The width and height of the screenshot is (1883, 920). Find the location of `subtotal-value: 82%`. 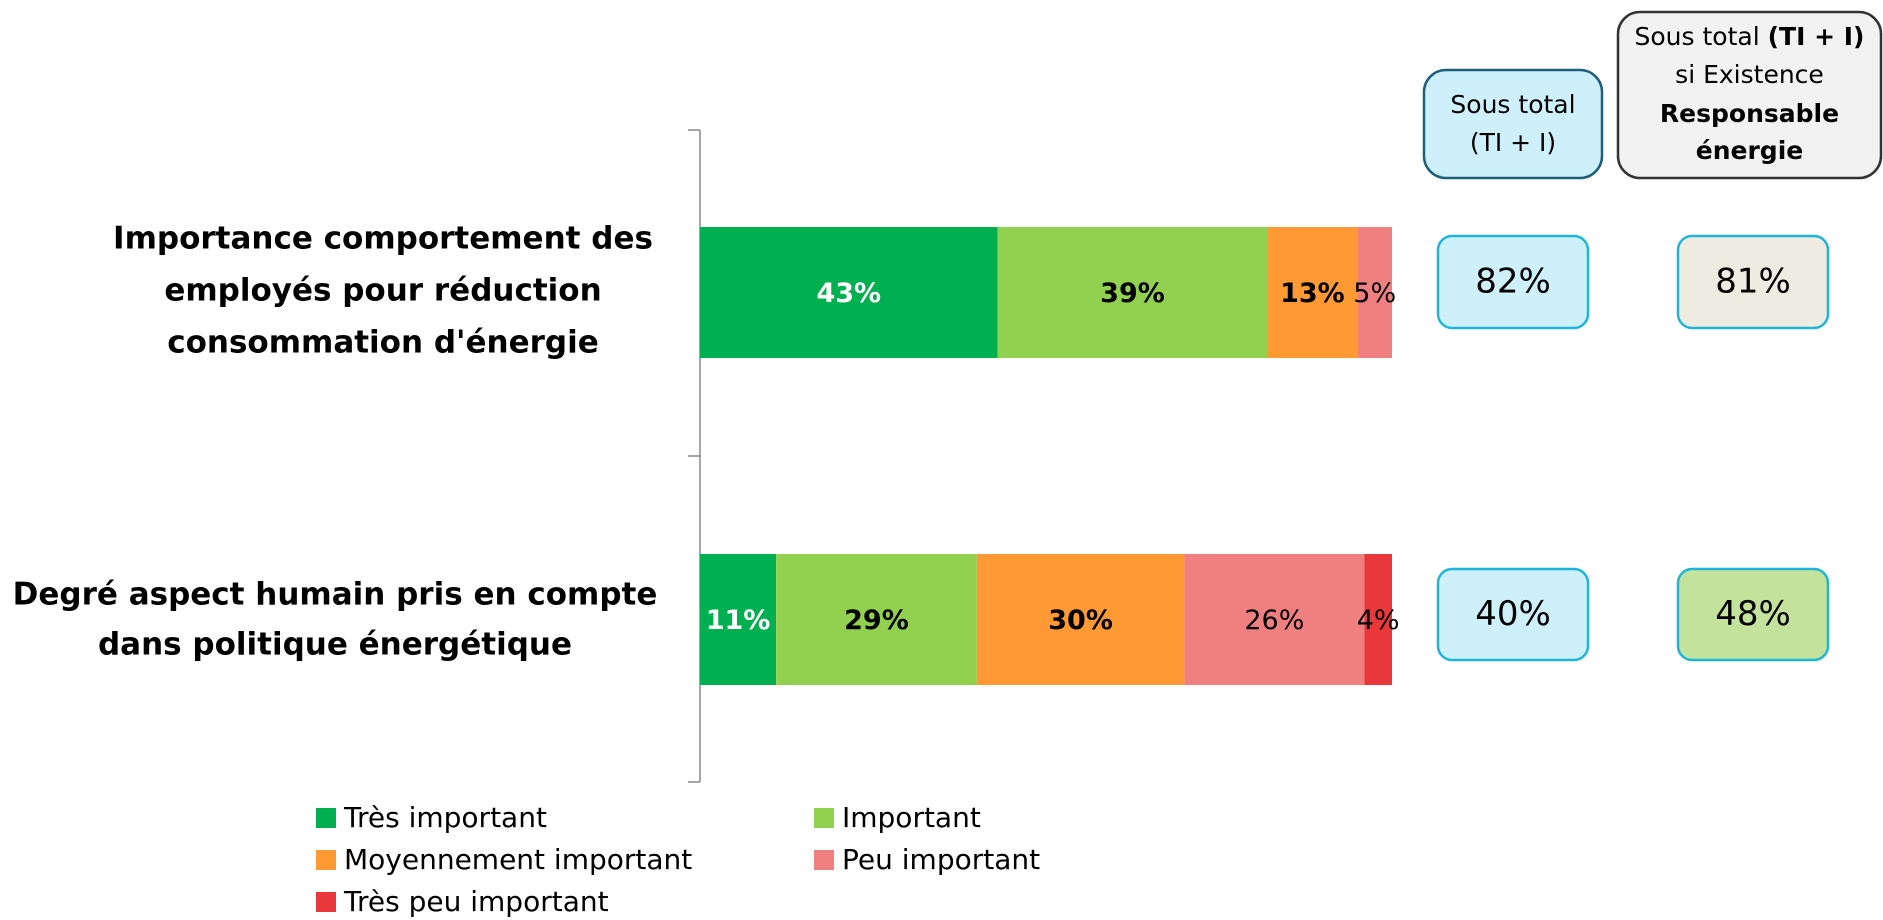

subtotal-value: 82% is located at coordinates (1513, 282).